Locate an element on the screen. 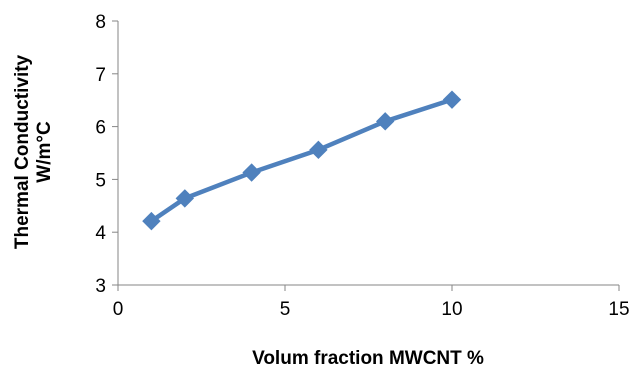 The height and width of the screenshot is (370, 631). x-tick-label-0: 0 is located at coordinates (118, 309).